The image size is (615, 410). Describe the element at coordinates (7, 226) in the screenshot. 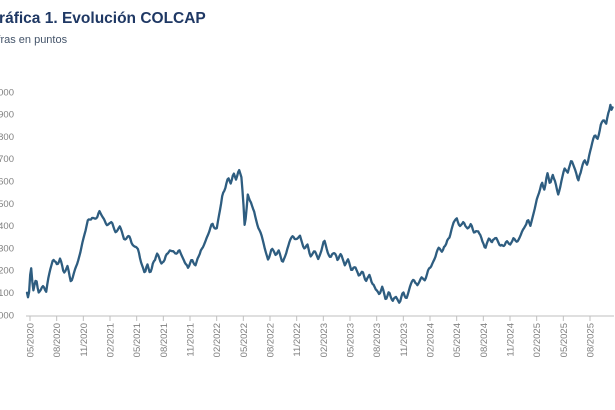

I see `y-axis-tick-label: 1.400` at that location.